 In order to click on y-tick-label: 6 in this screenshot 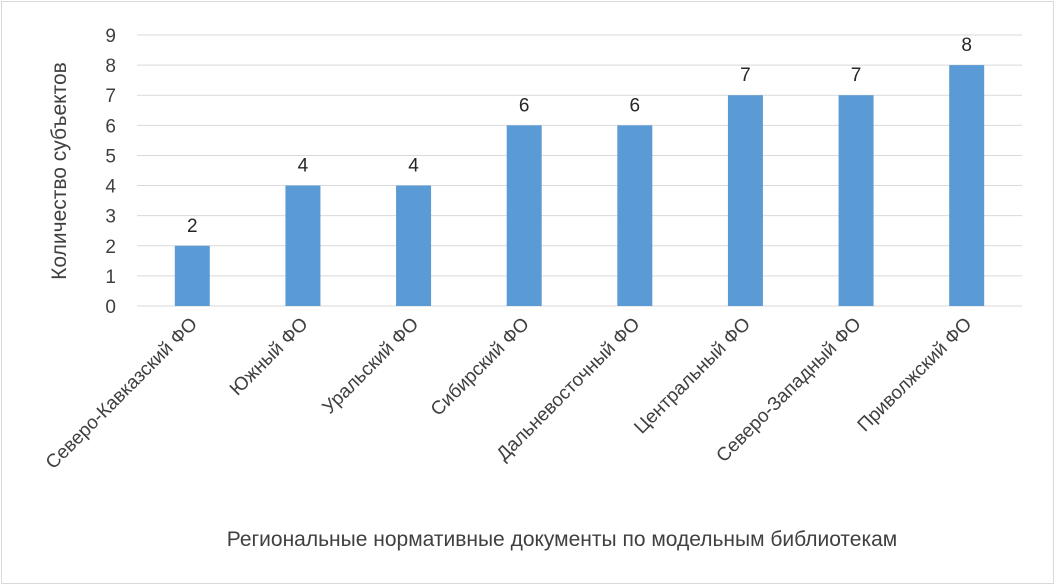, I will do `click(110, 126)`.